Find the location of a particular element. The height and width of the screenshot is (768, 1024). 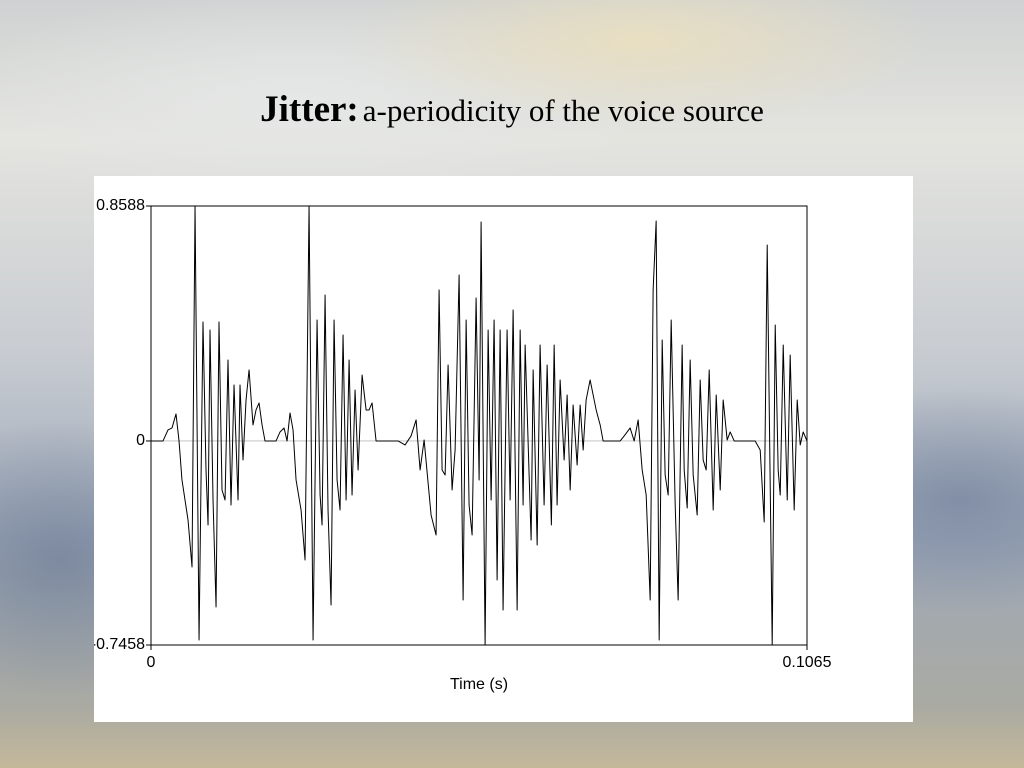

title-text: a-periodicity of the voice source is located at coordinates (563, 110).